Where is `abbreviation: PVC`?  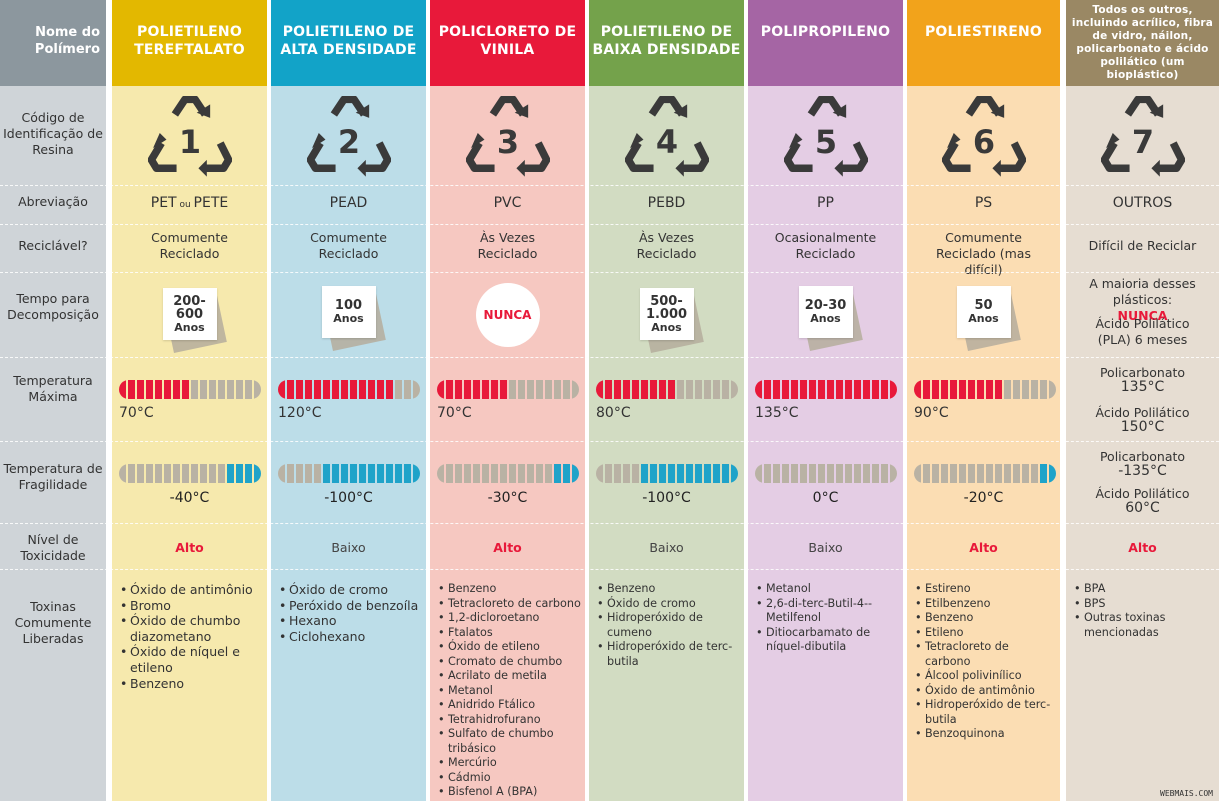 abbreviation: PVC is located at coordinates (507, 203).